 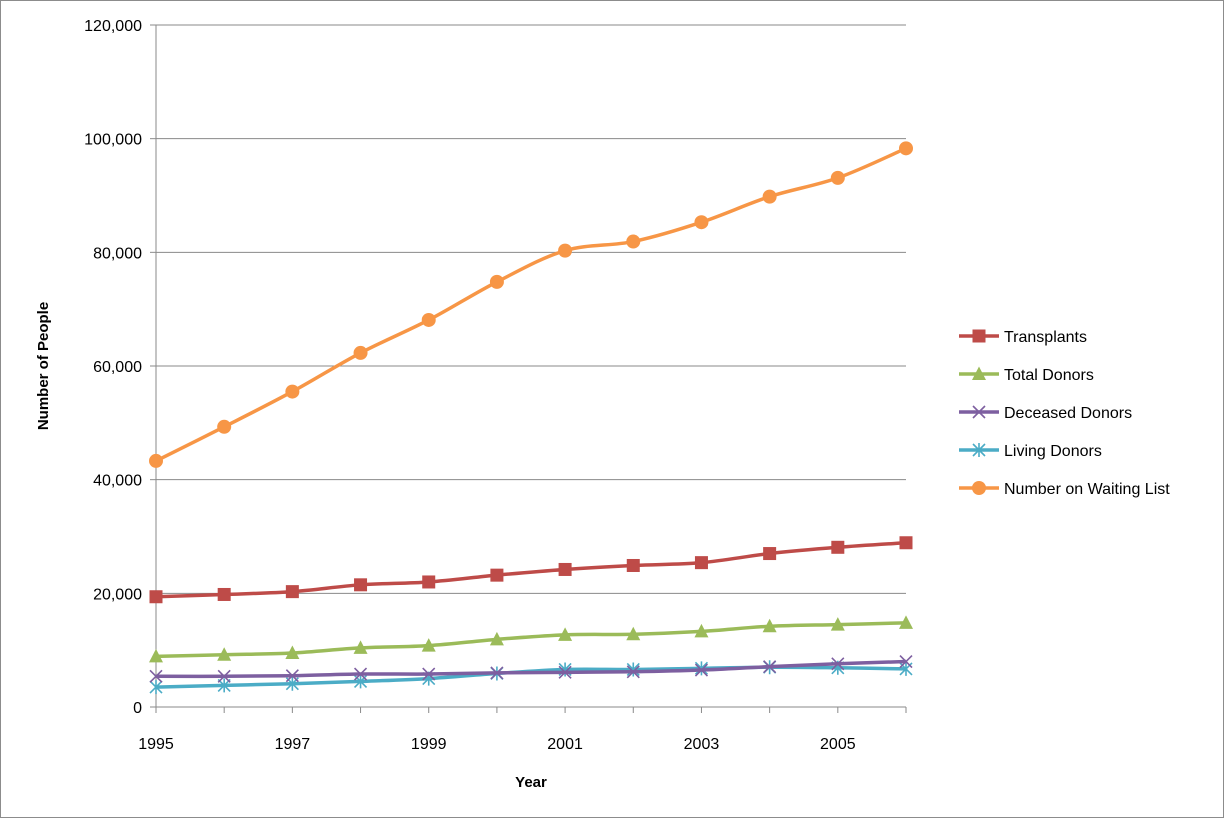 What do you see at coordinates (1049, 375) in the screenshot?
I see `legend-label: Total Donors` at bounding box center [1049, 375].